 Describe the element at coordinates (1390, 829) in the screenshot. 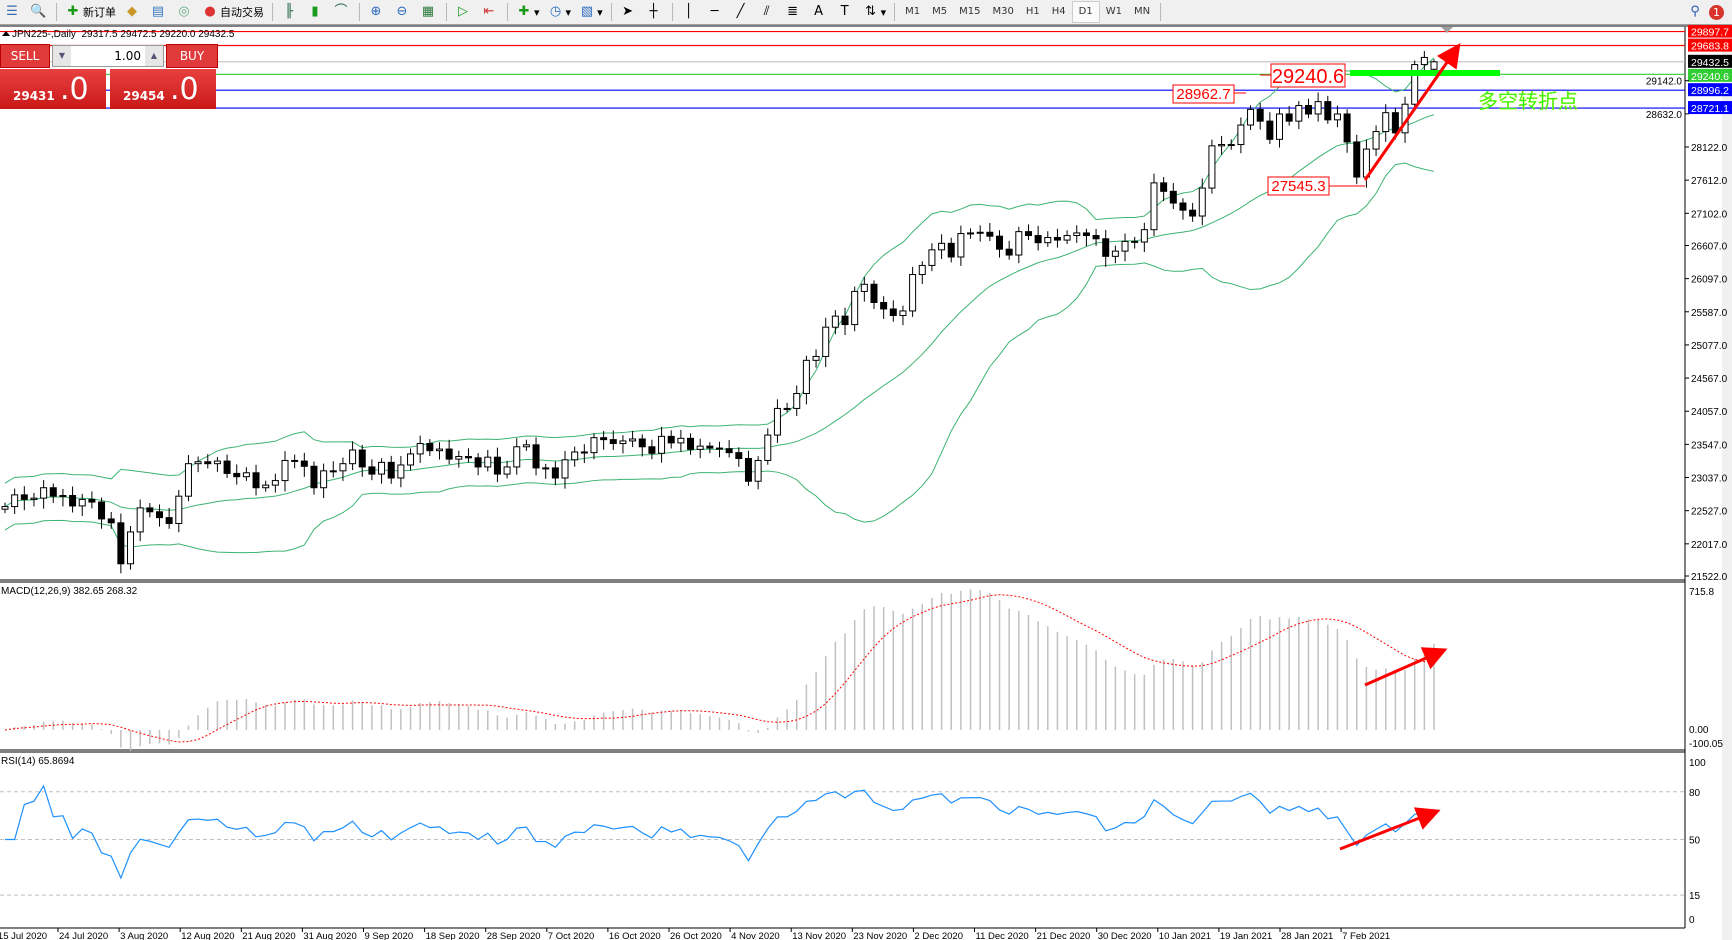

I see `rsi-up-arrow` at that location.